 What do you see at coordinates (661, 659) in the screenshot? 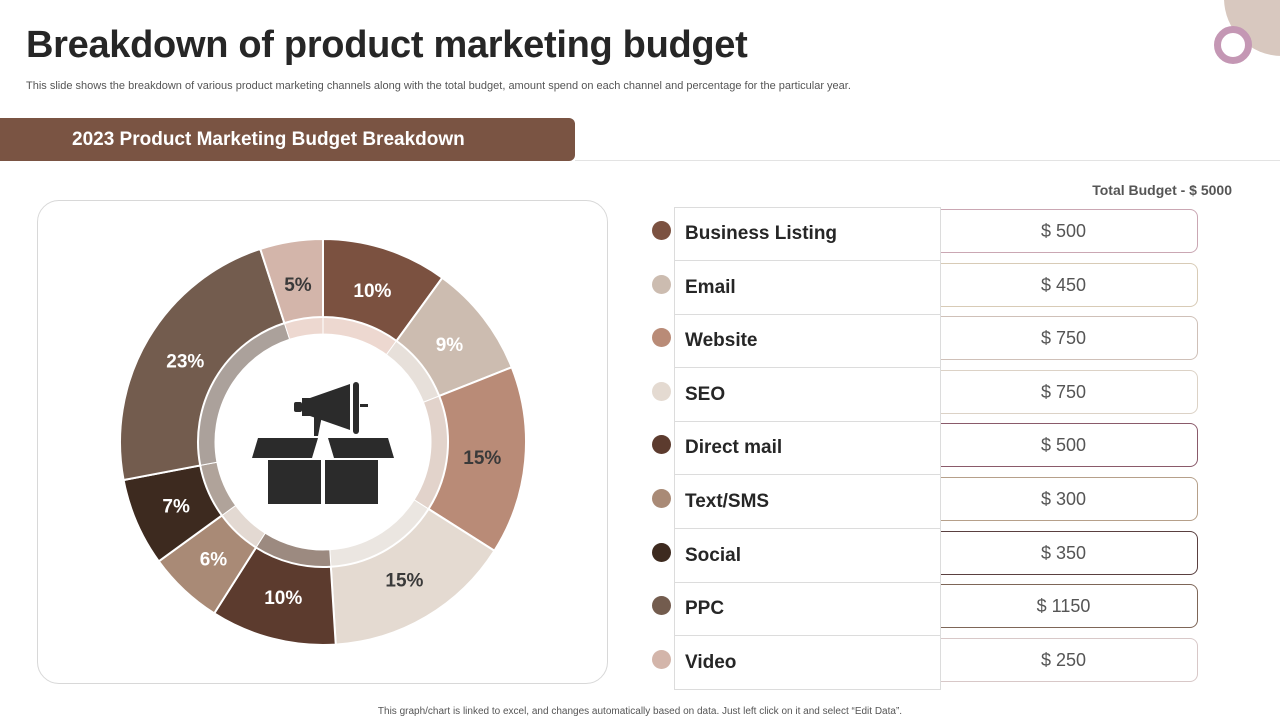
I see `legend-dot-video` at bounding box center [661, 659].